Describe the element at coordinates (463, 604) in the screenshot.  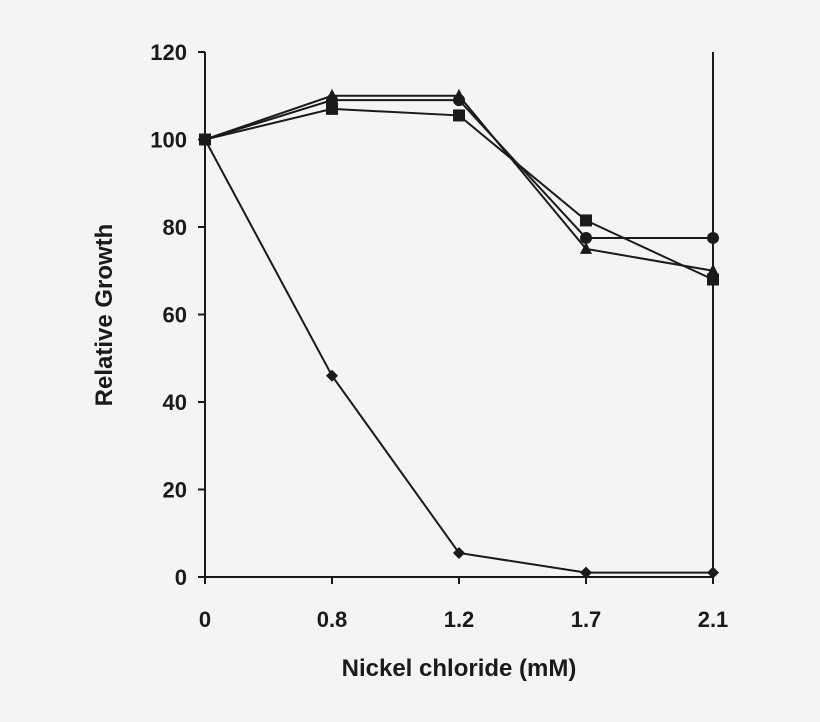
I see `x-ticks: 0 0.8 1.2 1.7 2.1` at that location.